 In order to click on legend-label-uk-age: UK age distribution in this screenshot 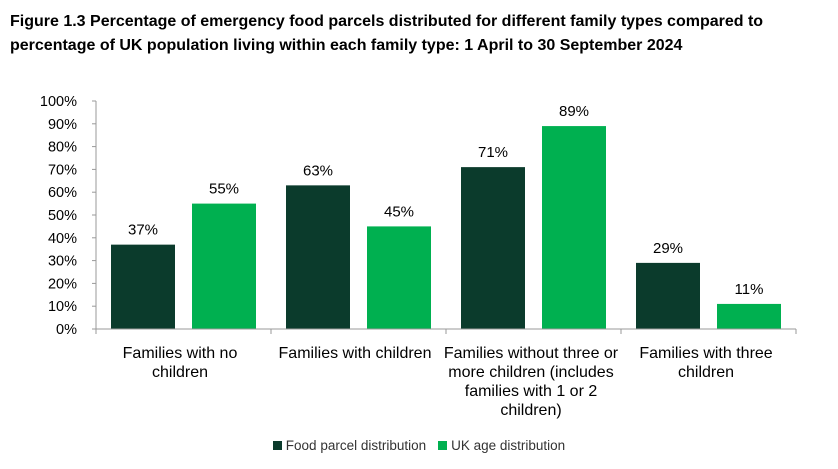, I will do `click(508, 445)`.